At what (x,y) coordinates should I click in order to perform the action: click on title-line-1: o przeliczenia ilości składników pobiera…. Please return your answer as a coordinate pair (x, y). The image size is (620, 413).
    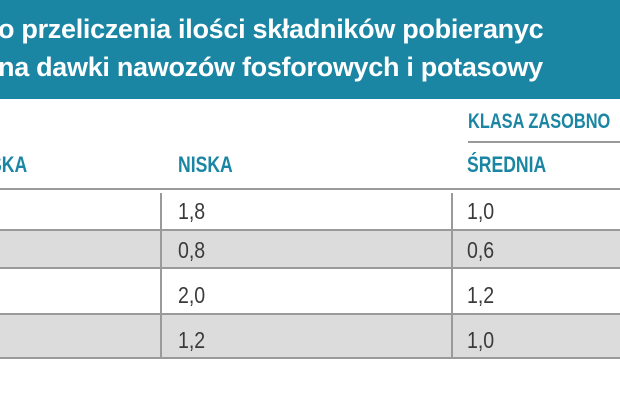
    Looking at the image, I should click on (272, 29).